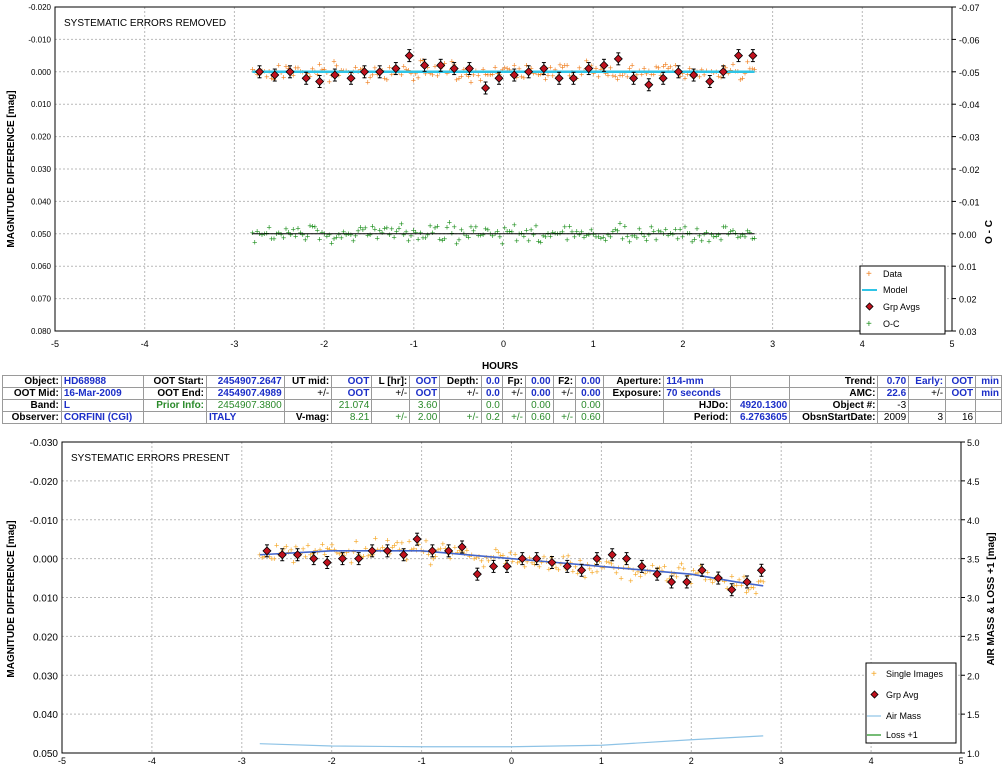 The width and height of the screenshot is (1004, 767). I want to click on y-tick-label: 0.070, so click(41, 299).